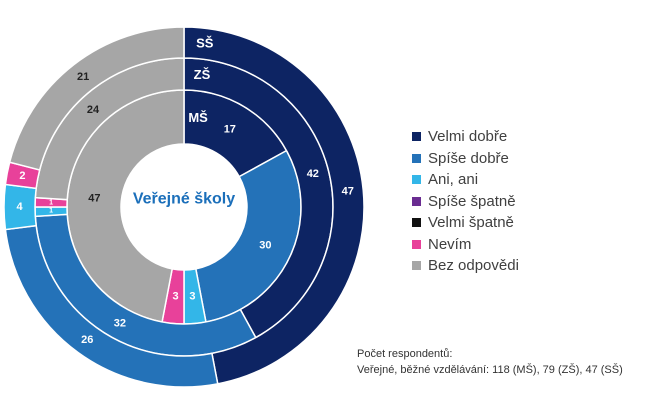 This screenshot has height=415, width=650. I want to click on legend-item-3: Ani, ani, so click(465, 180).